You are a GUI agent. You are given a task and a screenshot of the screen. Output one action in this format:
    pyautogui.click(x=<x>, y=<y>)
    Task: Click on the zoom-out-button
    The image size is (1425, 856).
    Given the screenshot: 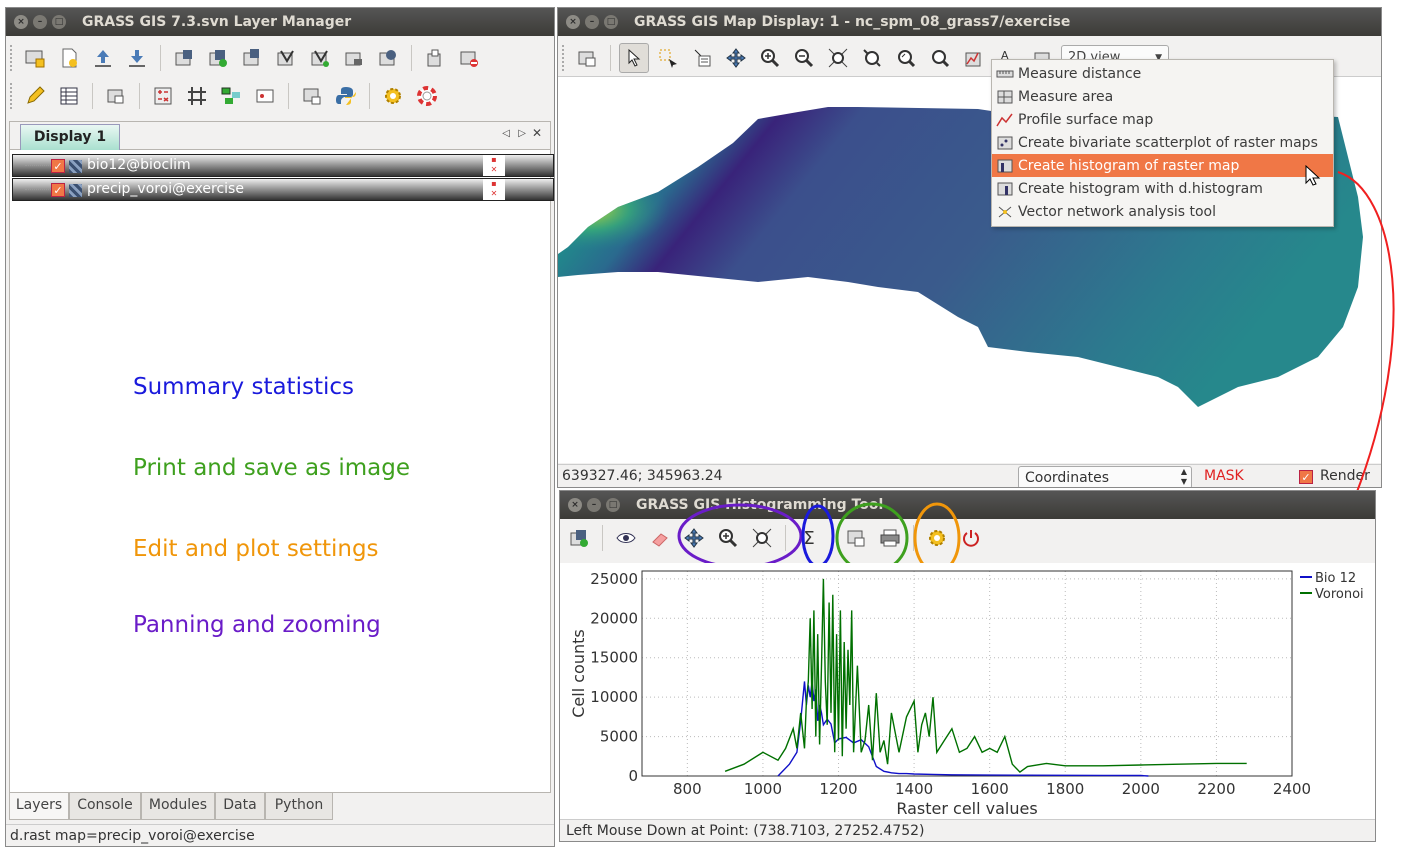 What is the action you would take?
    pyautogui.click(x=804, y=58)
    